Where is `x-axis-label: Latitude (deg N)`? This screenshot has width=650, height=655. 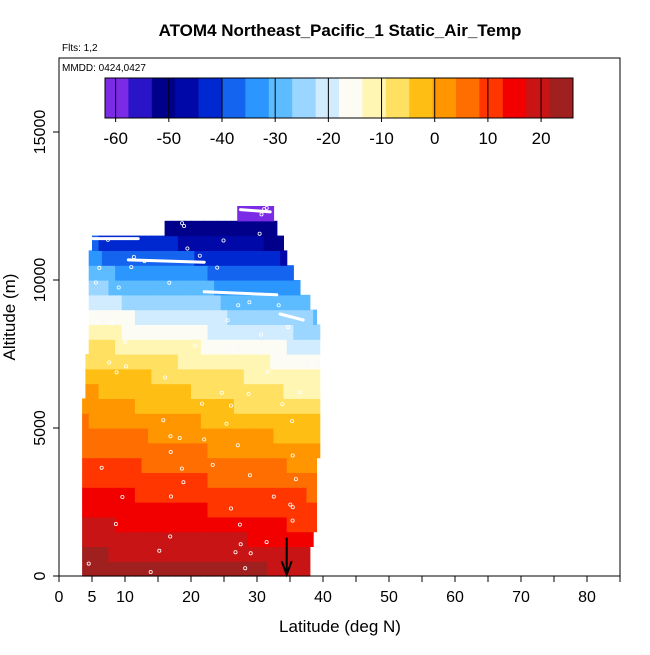 x-axis-label: Latitude (deg N) is located at coordinates (340, 626).